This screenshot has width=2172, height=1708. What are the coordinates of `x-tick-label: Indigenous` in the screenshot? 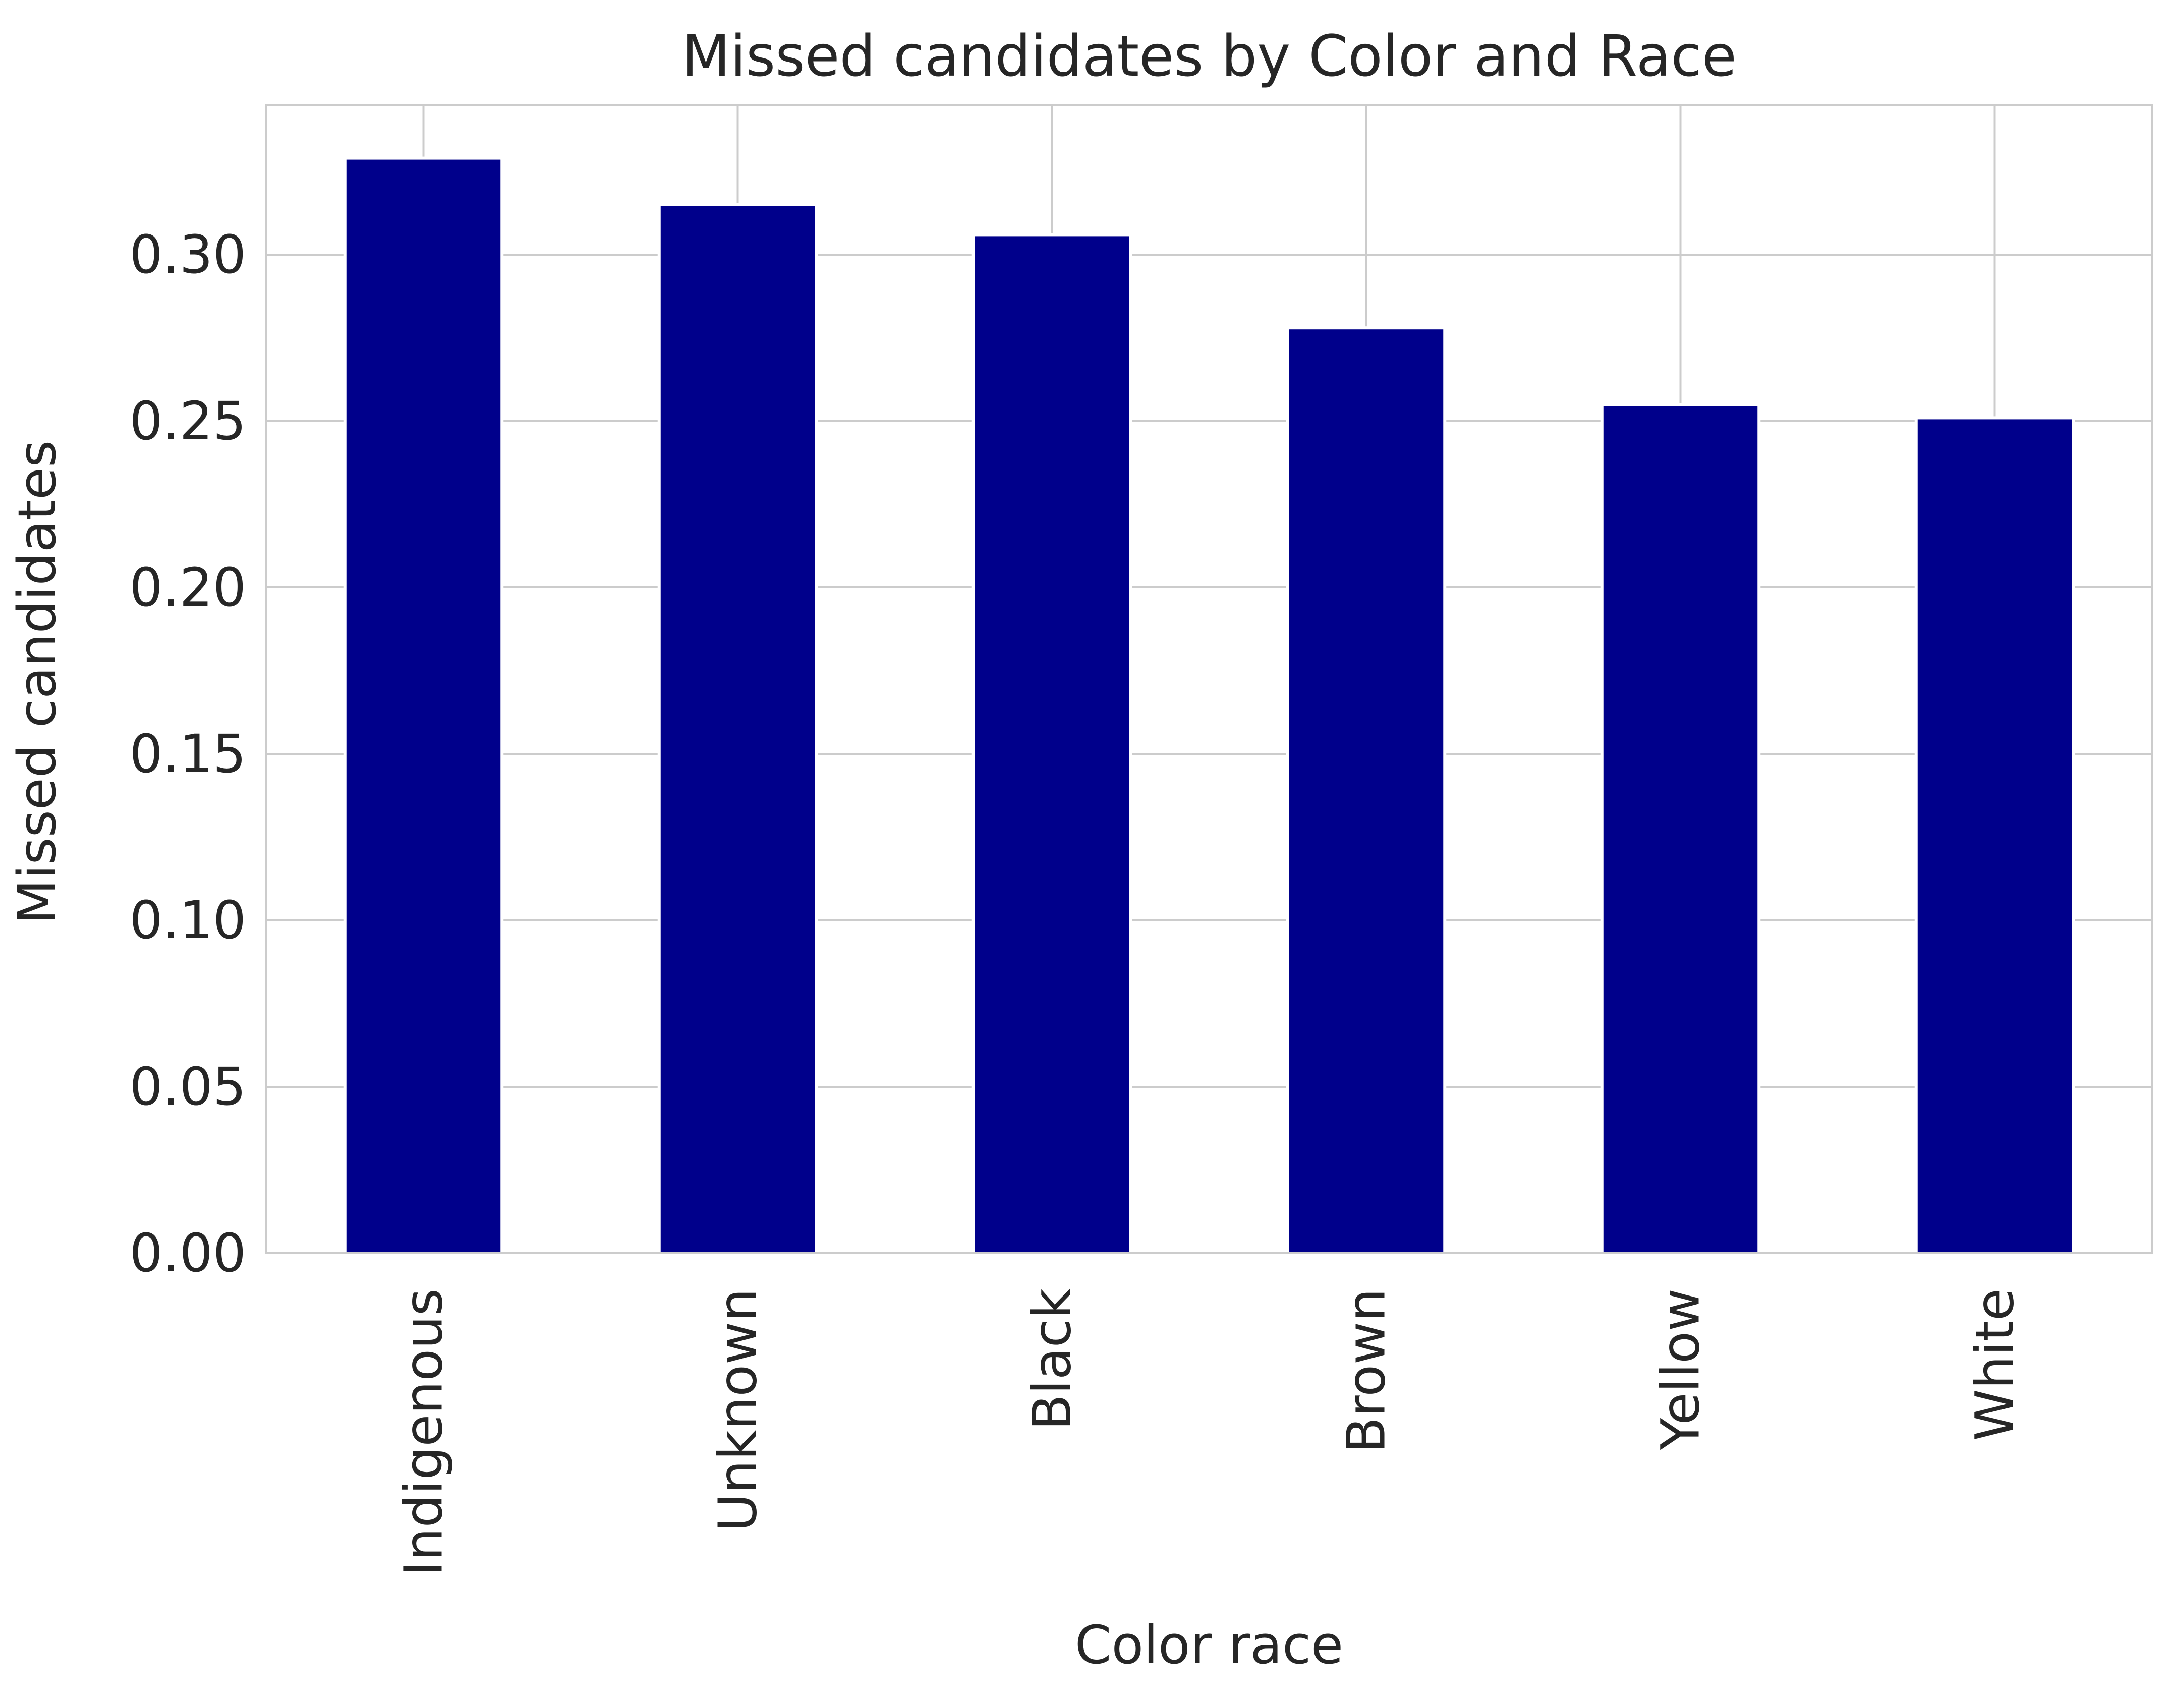 It's located at (423, 1432).